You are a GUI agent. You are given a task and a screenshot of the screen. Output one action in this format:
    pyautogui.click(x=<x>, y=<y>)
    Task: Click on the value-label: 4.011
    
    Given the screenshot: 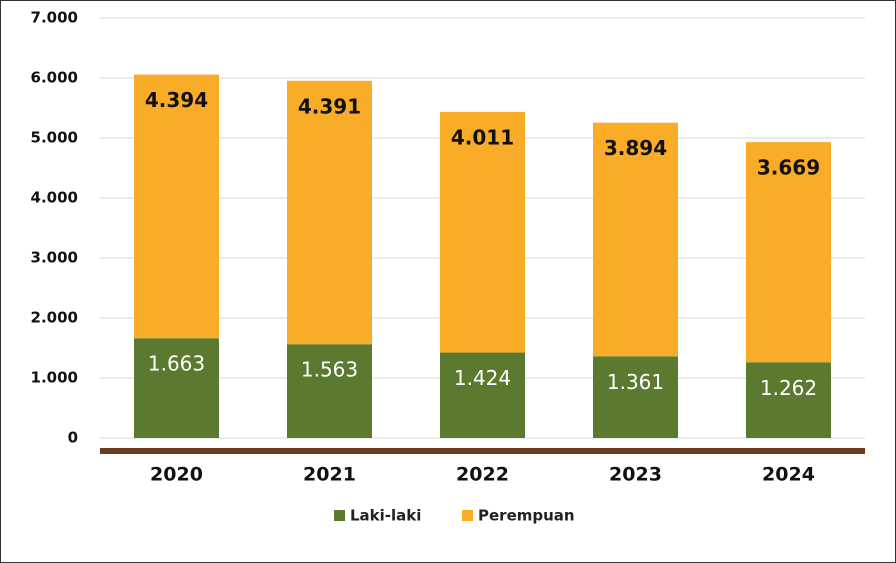 What is the action you would take?
    pyautogui.click(x=482, y=137)
    